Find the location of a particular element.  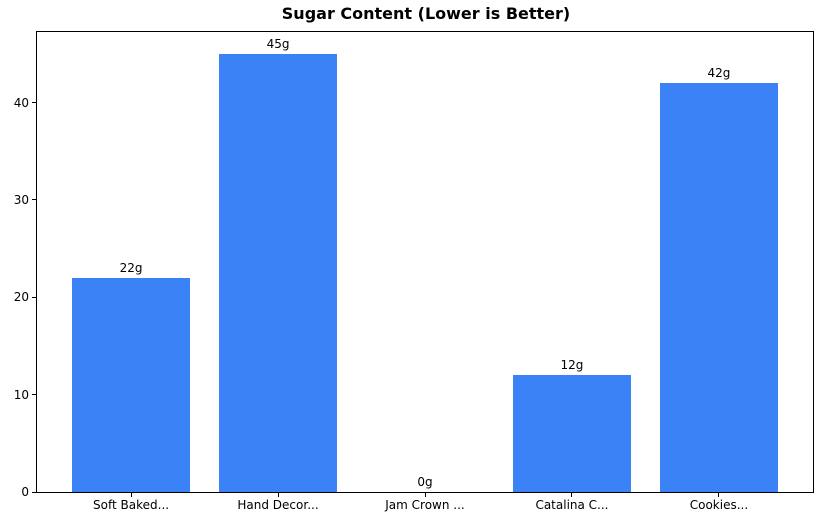

bar-value-label: 45g is located at coordinates (278, 43).